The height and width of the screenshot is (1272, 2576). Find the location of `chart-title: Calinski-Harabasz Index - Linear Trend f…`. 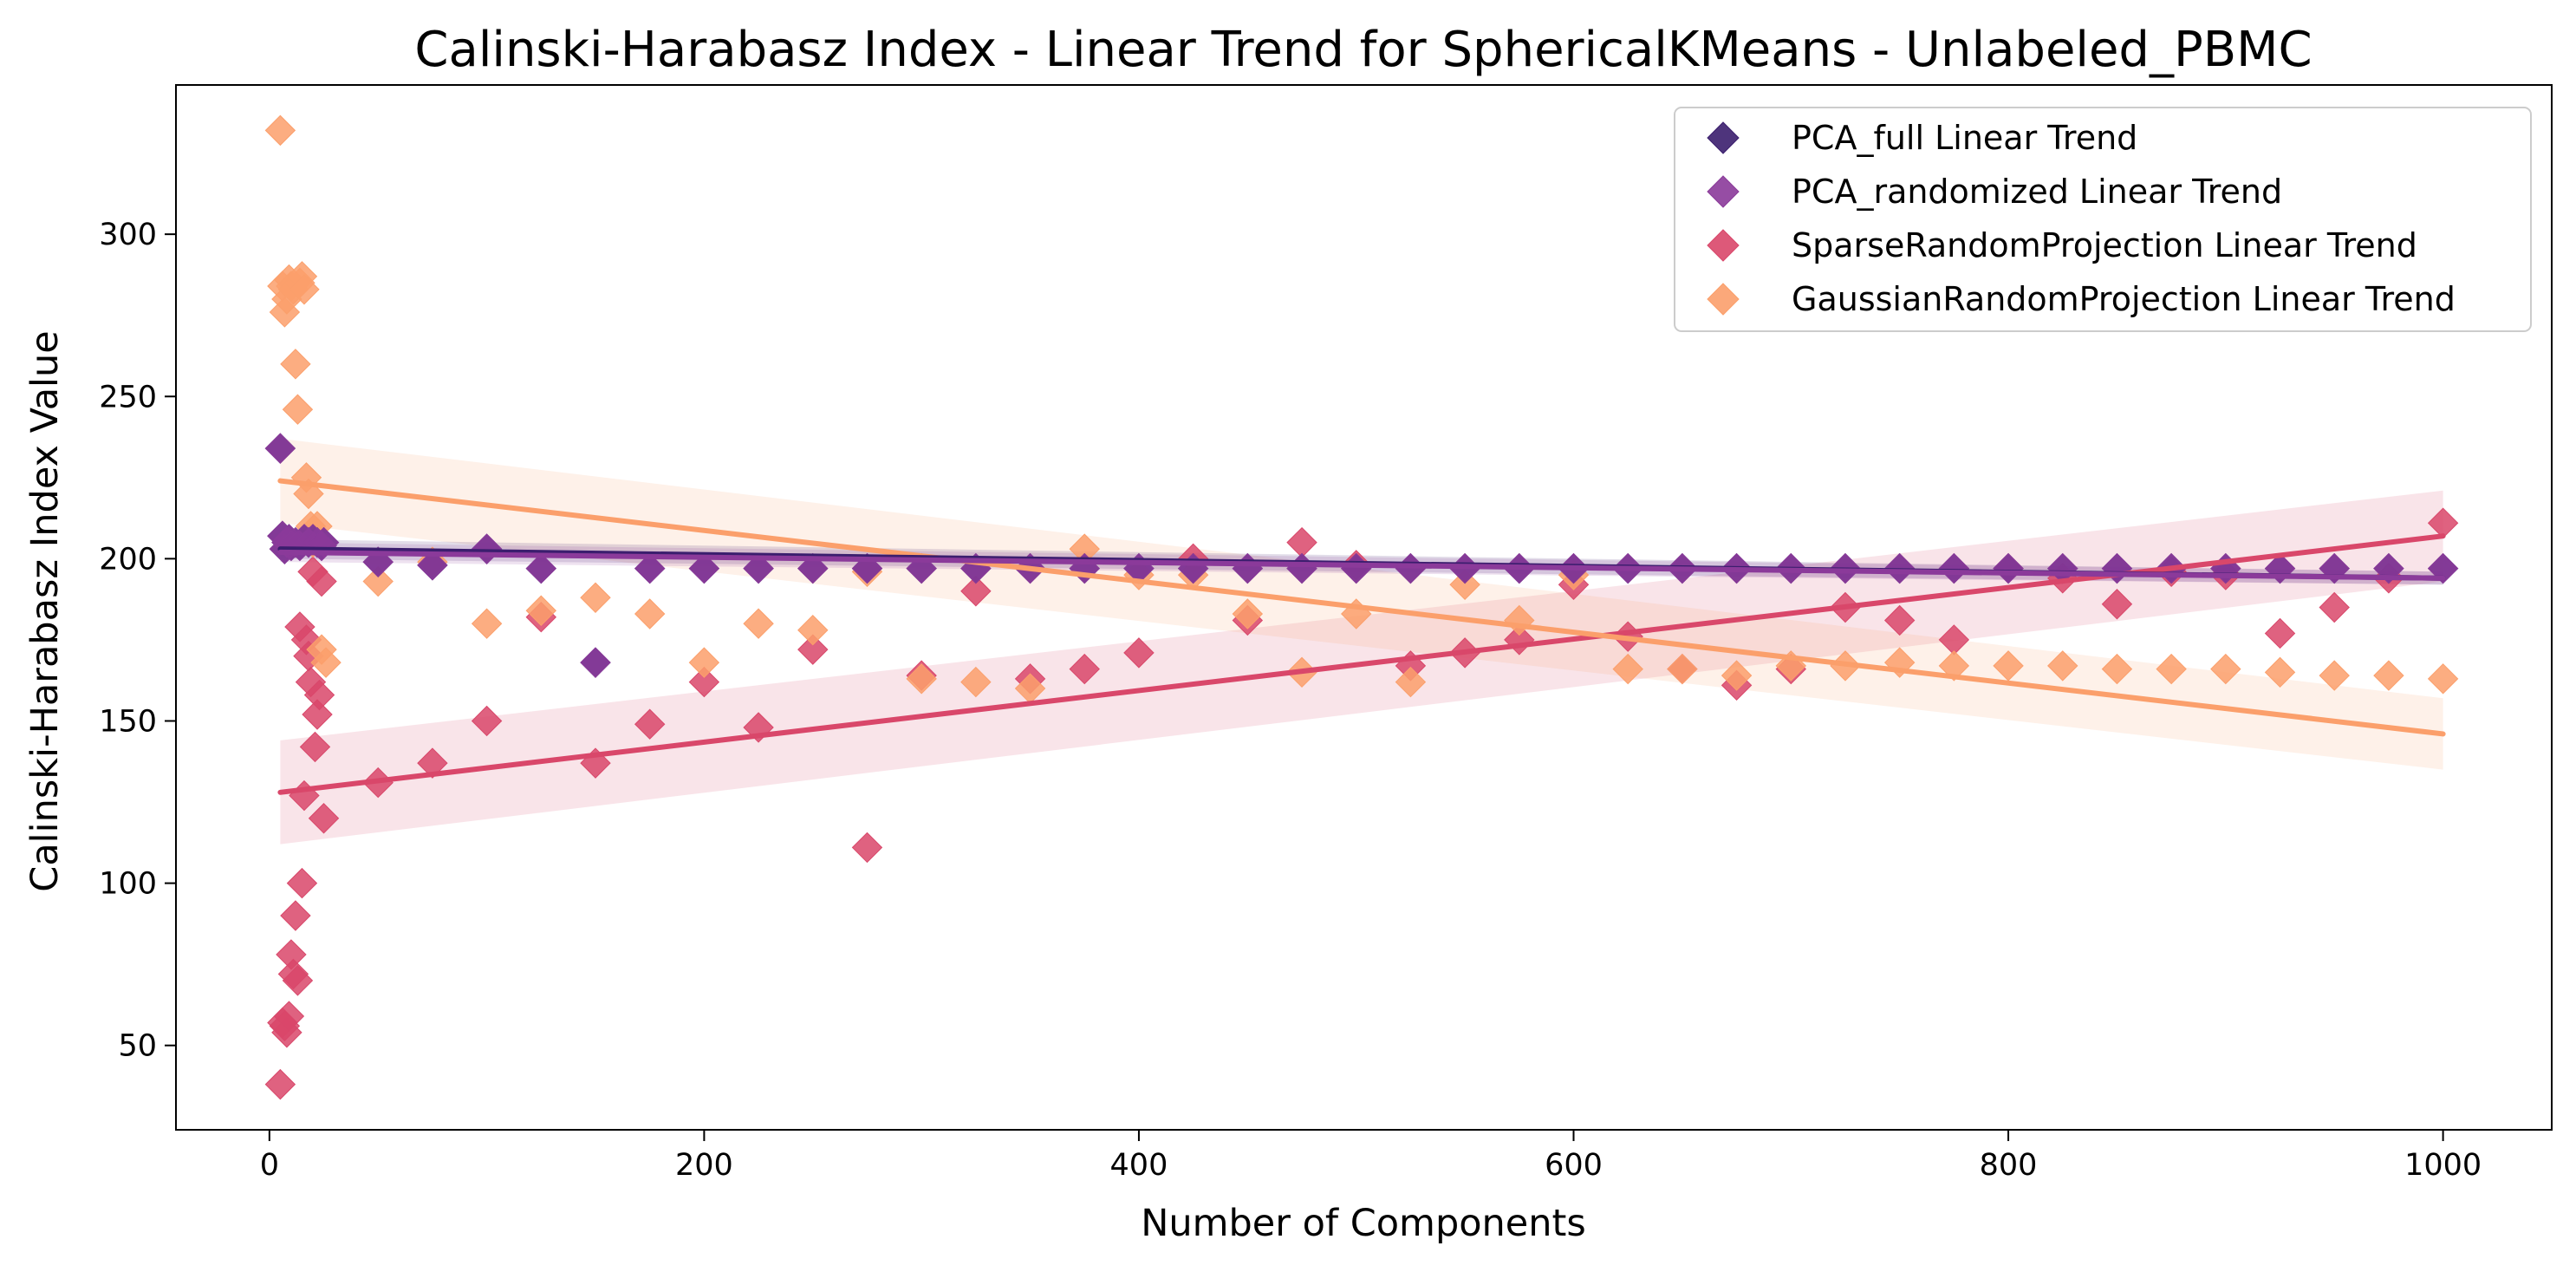

chart-title: Calinski-Harabasz Index - Linear Trend f… is located at coordinates (1363, 50).